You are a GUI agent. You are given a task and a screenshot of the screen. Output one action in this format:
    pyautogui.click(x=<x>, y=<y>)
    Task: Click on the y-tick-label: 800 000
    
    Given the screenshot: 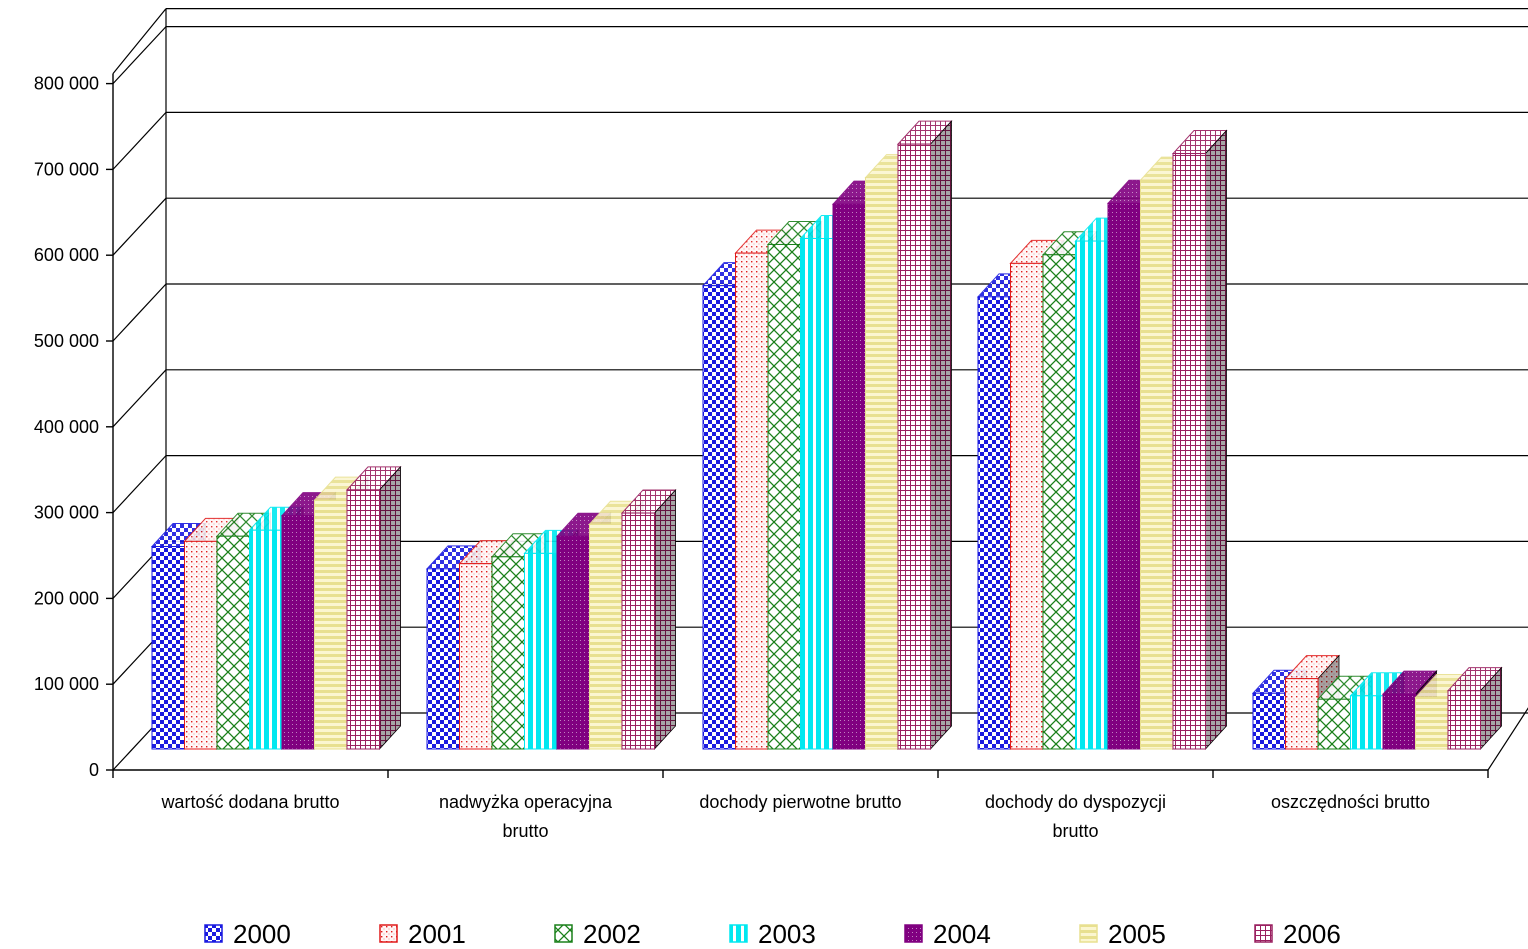 What is the action you would take?
    pyautogui.click(x=66, y=84)
    